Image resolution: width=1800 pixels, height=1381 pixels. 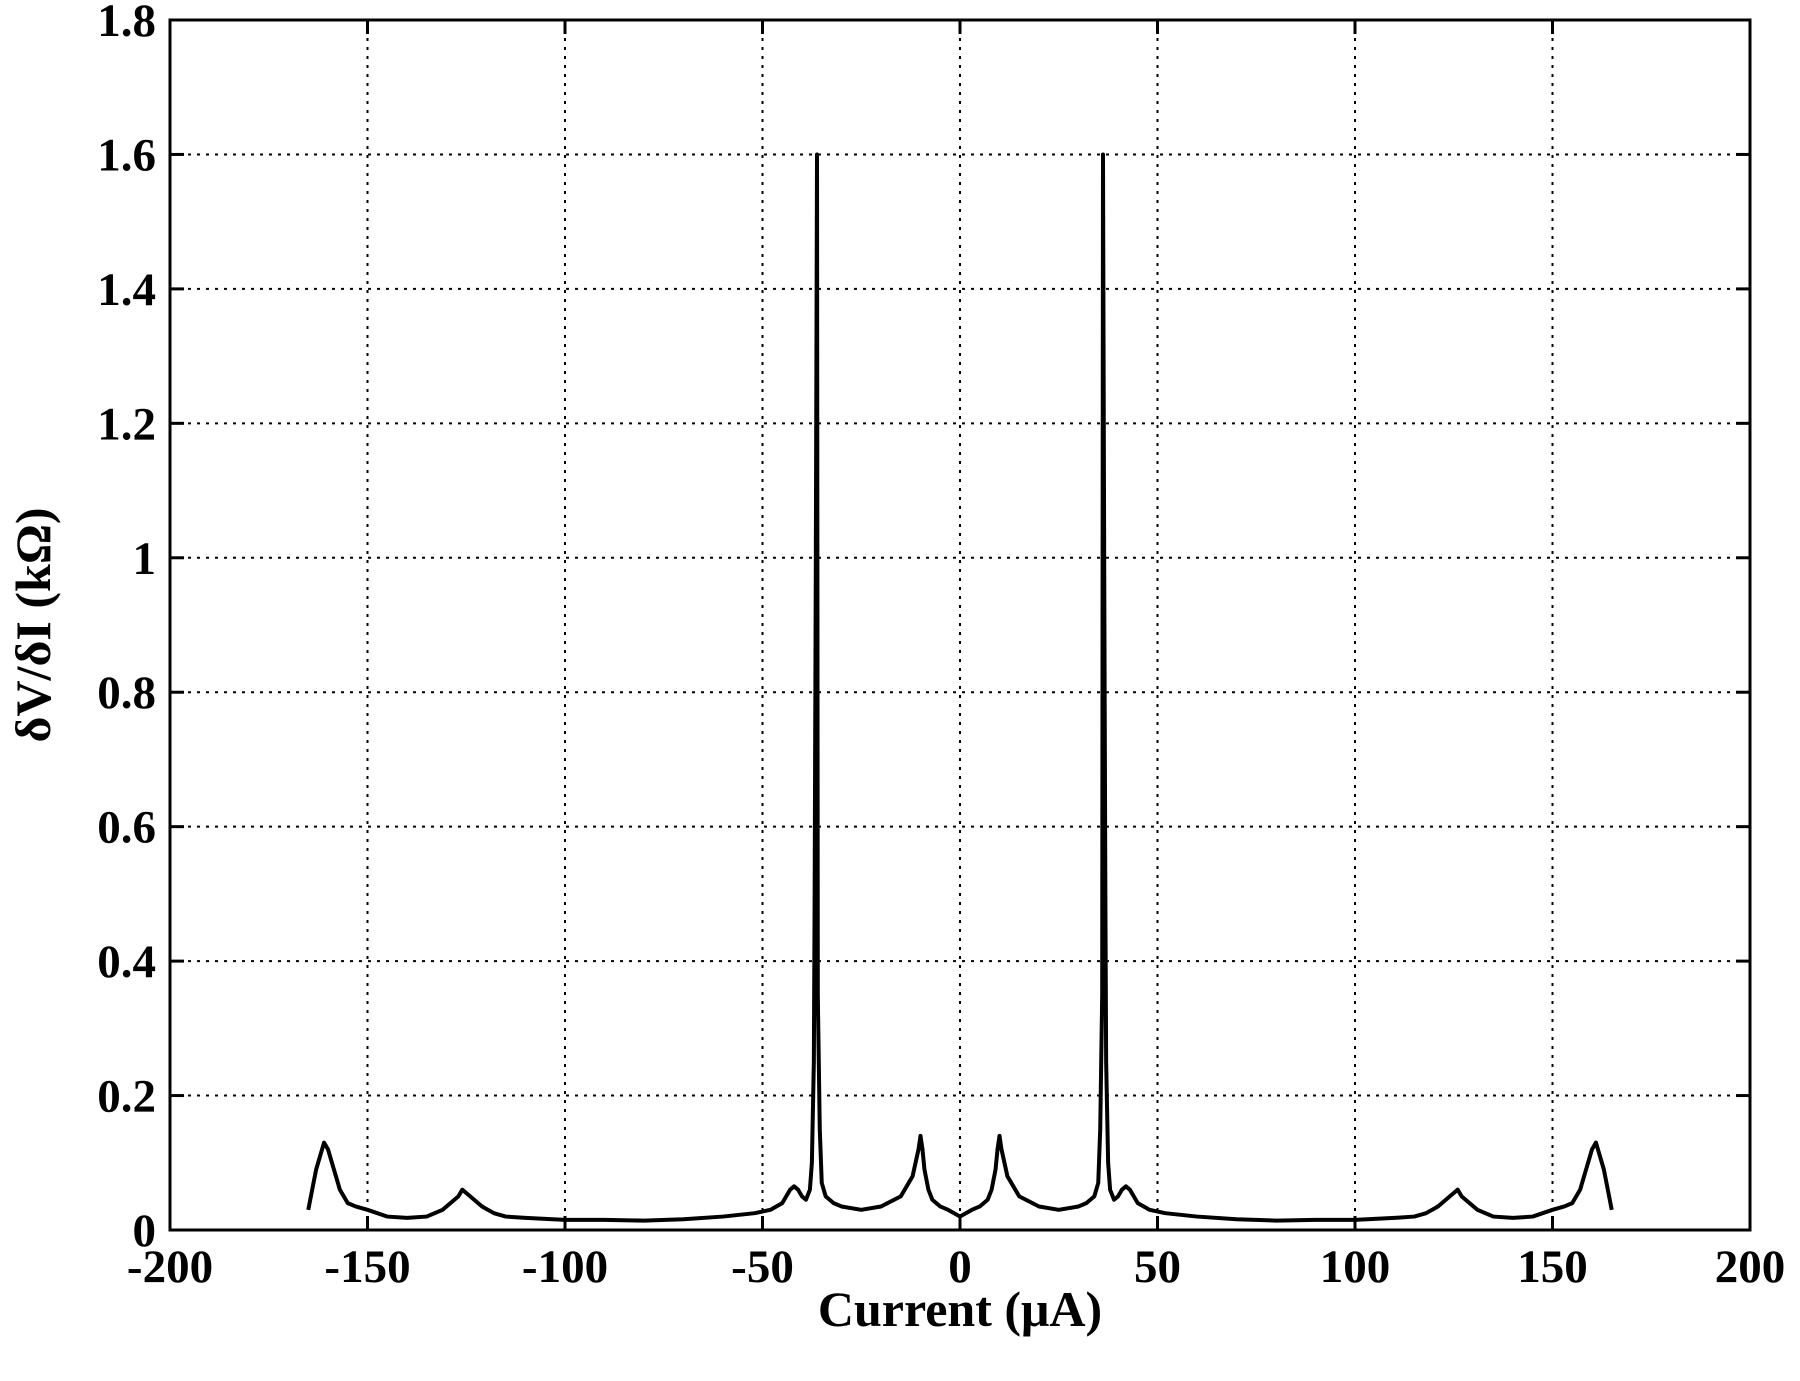 I want to click on y-tick-label: 1, so click(x=145, y=559).